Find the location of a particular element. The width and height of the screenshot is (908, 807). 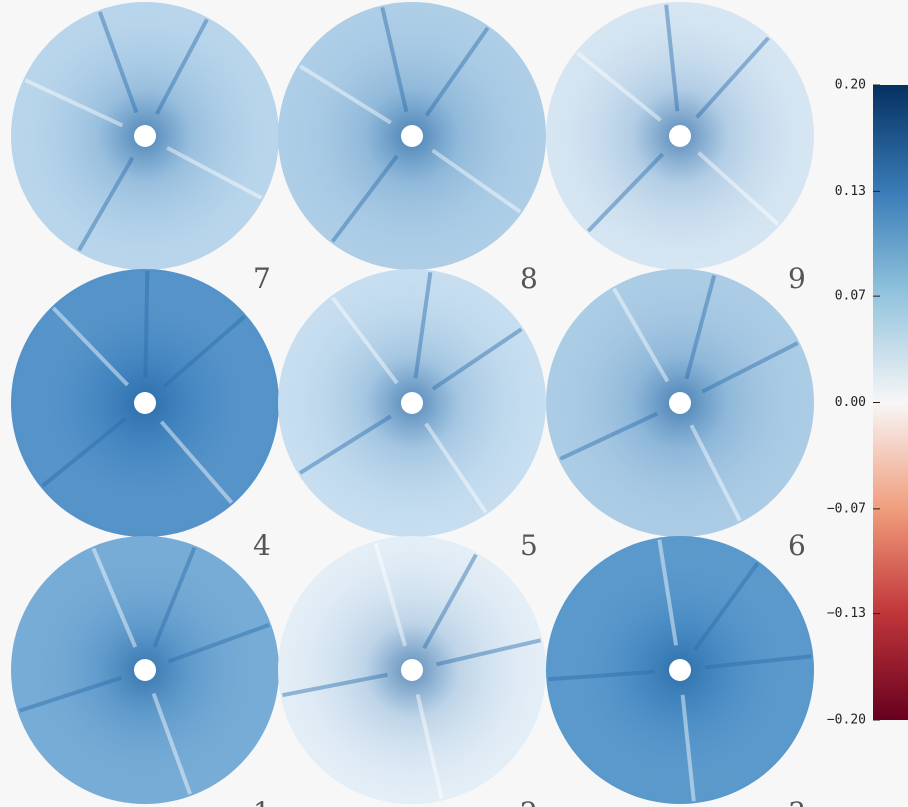

panel-label: 7 is located at coordinates (262, 278).